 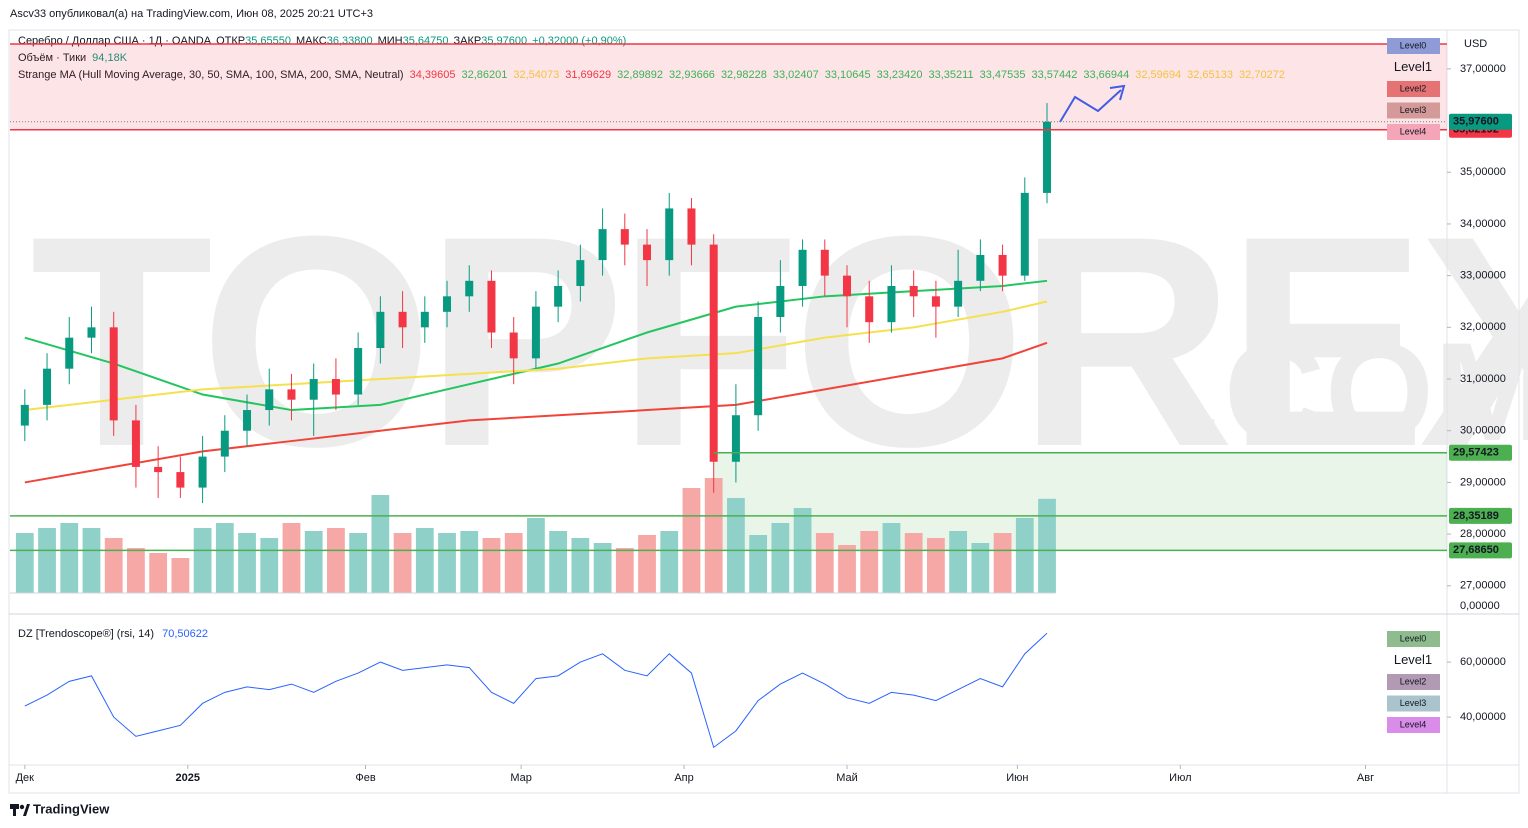 I want to click on support-zone, so click(x=1080, y=501).